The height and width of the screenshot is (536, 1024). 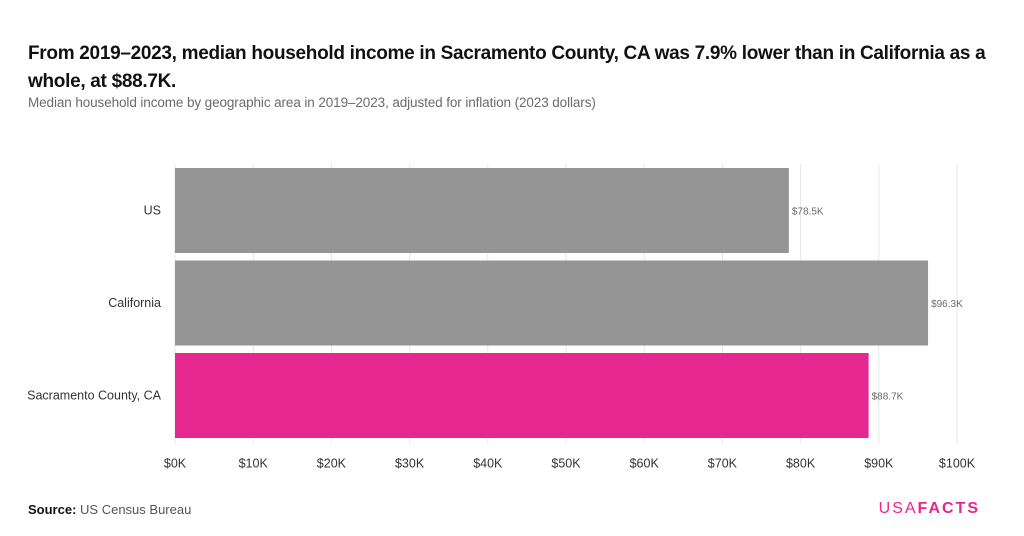 I want to click on category-labels: US California Sacramento County, CA, so click(x=94, y=303).